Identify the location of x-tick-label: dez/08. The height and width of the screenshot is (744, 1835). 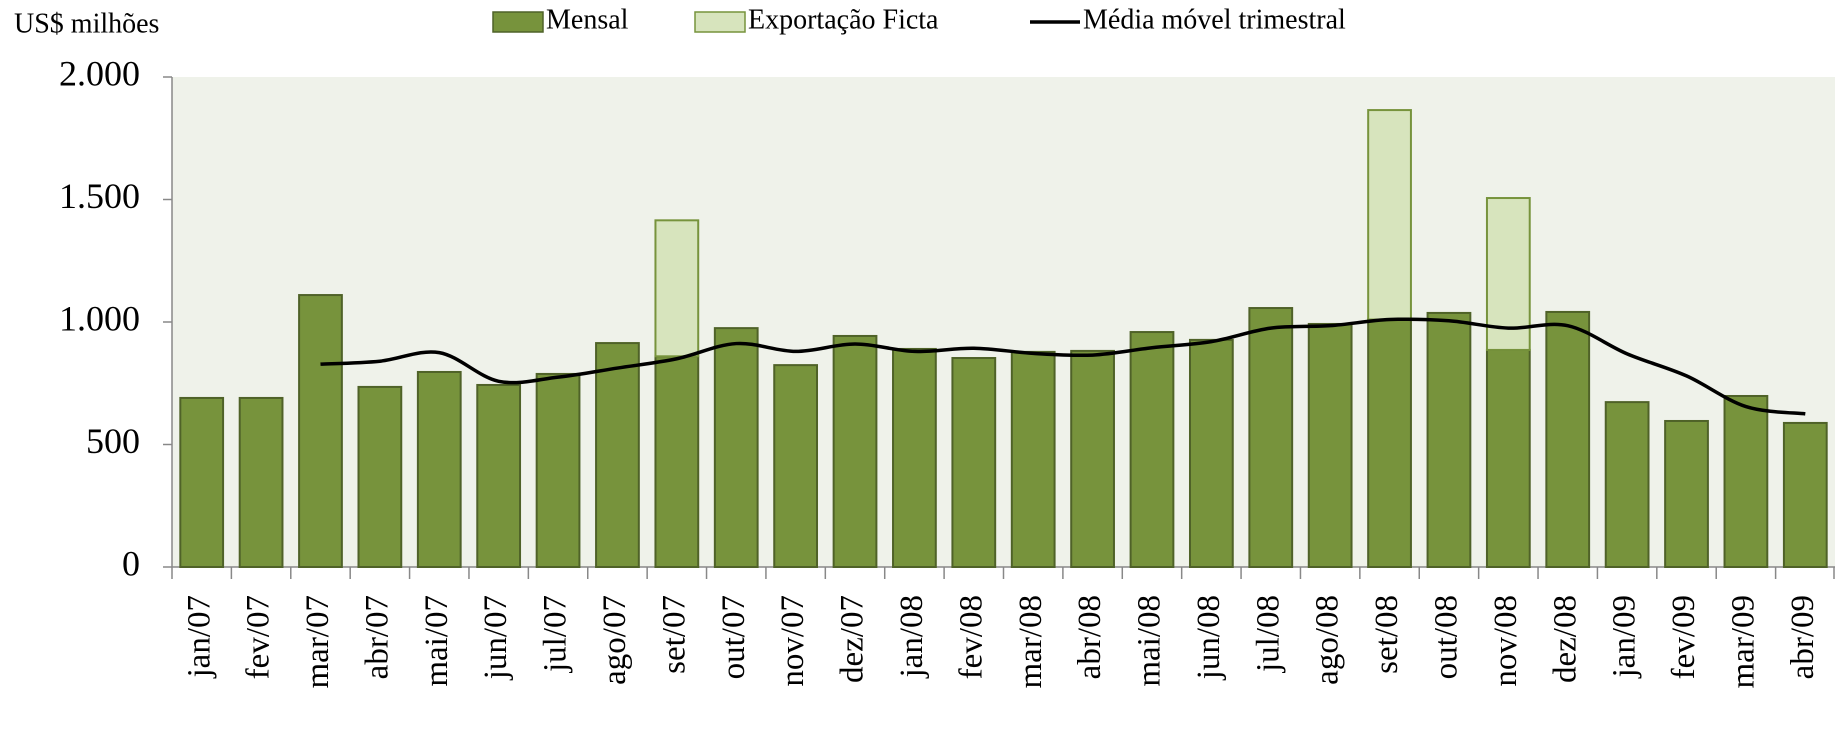
(1565, 639).